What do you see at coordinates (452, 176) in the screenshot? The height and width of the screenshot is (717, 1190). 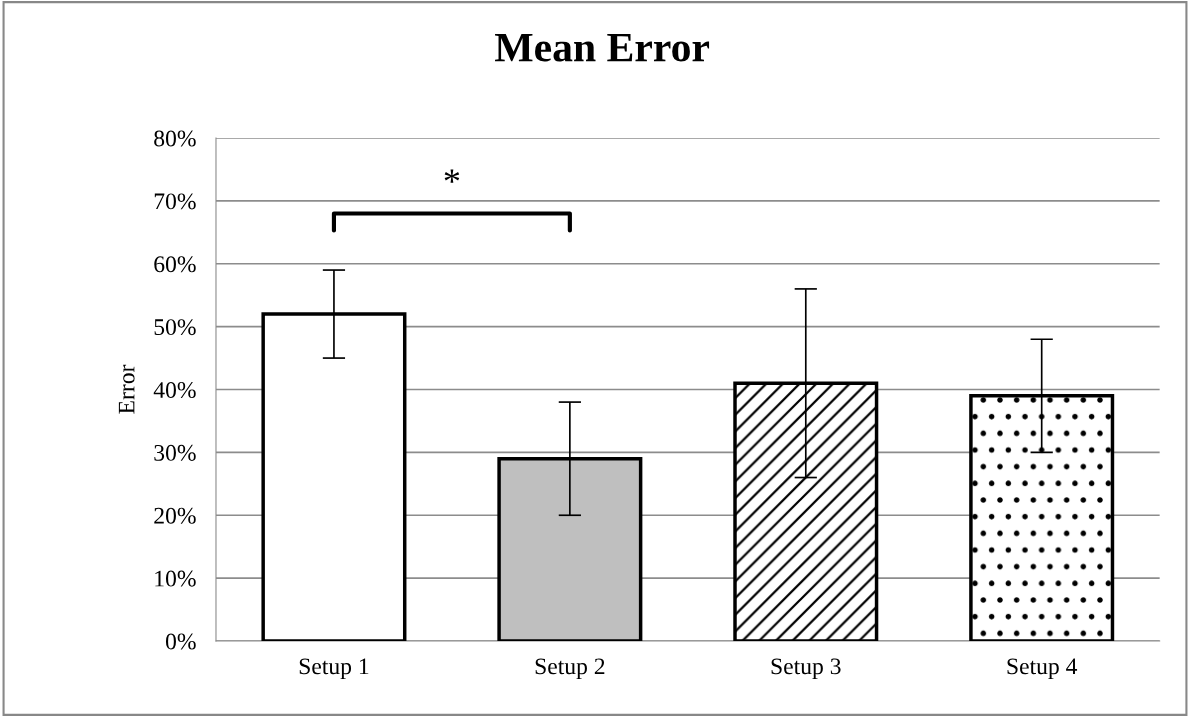 I see `annotation: *` at bounding box center [452, 176].